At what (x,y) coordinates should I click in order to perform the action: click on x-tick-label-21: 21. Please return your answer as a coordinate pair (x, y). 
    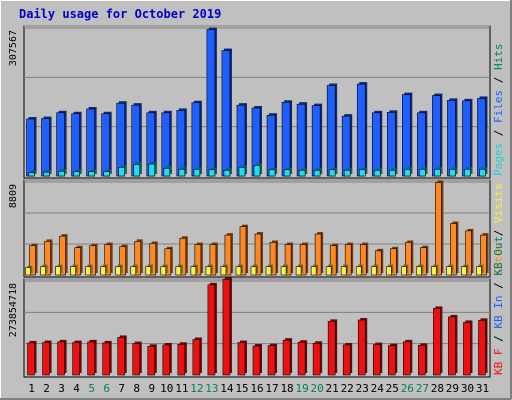
    Looking at the image, I should click on (332, 388).